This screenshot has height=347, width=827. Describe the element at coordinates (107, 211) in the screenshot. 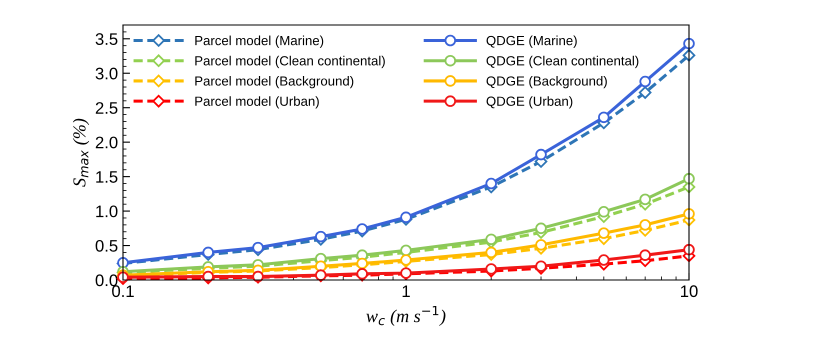

I see `y-tick-label: 1.0` at that location.